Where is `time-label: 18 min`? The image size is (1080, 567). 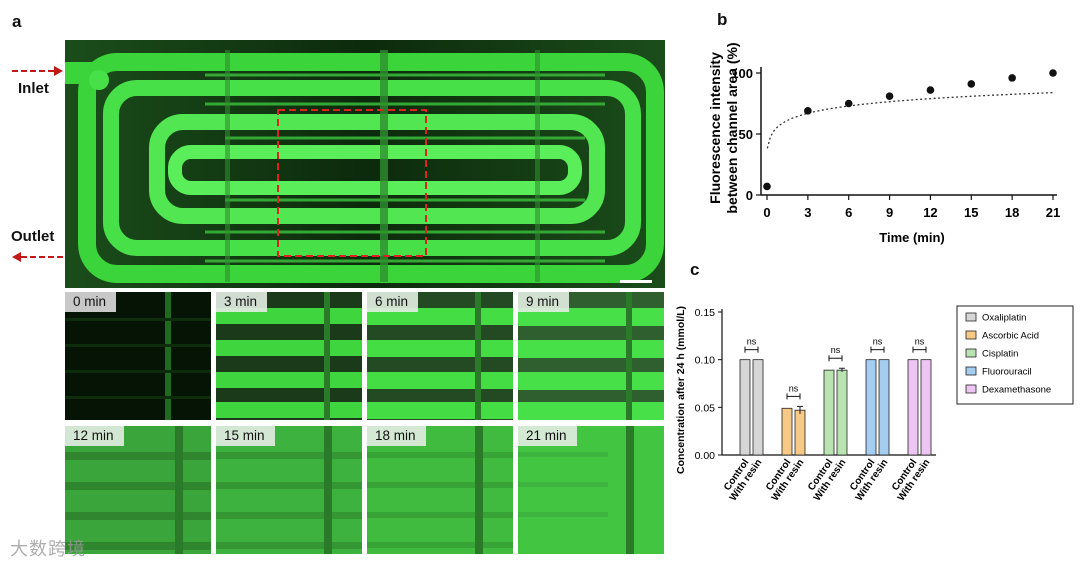
time-label: 18 min is located at coordinates (396, 436).